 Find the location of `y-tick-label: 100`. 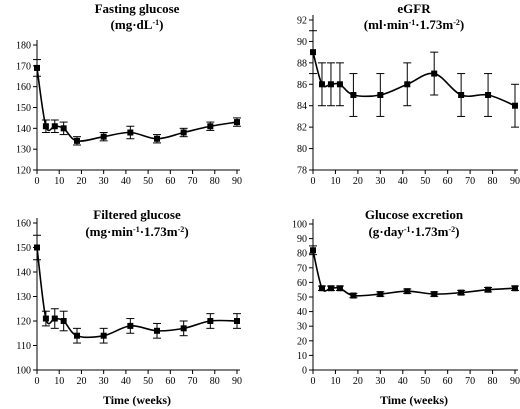

y-tick-label: 100 is located at coordinates (299, 225).